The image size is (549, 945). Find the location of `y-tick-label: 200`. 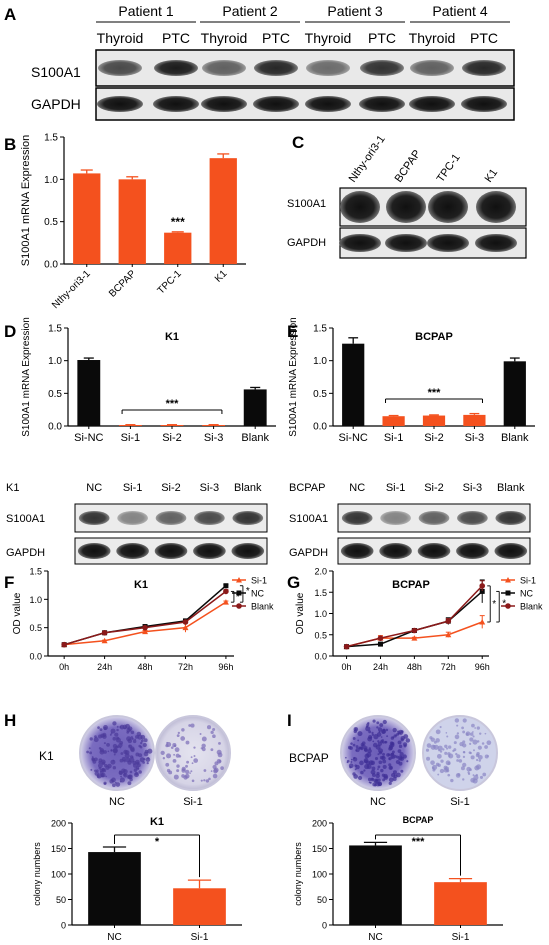

y-tick-label: 200 is located at coordinates (319, 824).